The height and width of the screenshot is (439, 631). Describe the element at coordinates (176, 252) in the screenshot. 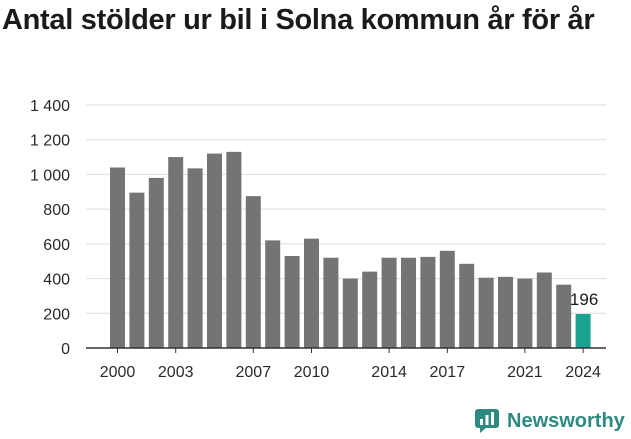

I see `bar-2003` at that location.